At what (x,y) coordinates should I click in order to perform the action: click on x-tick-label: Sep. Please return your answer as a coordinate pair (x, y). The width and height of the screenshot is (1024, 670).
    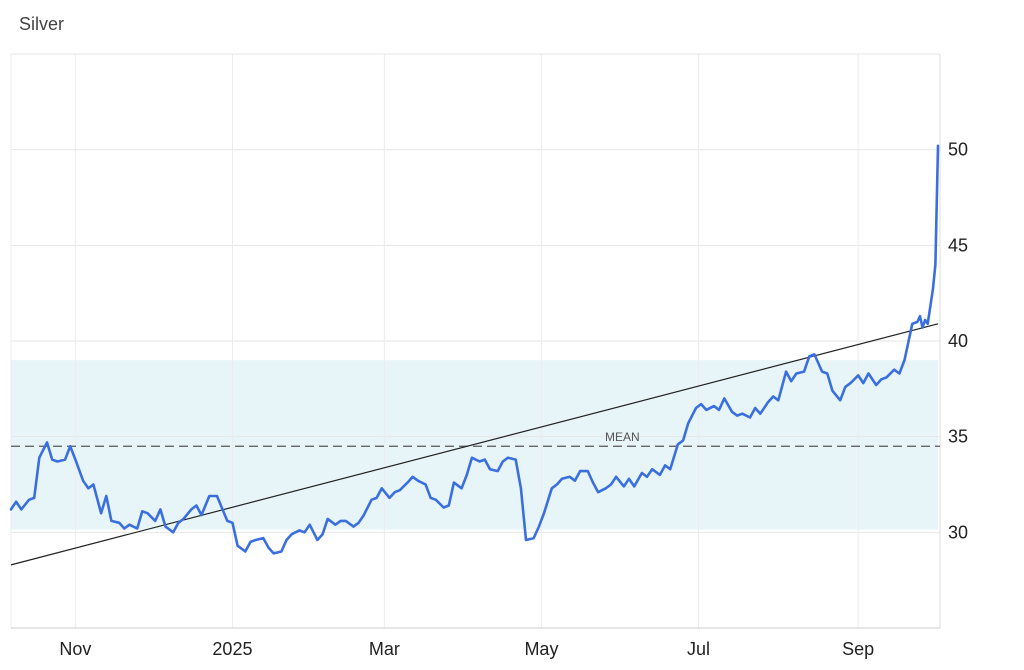
    Looking at the image, I should click on (858, 649).